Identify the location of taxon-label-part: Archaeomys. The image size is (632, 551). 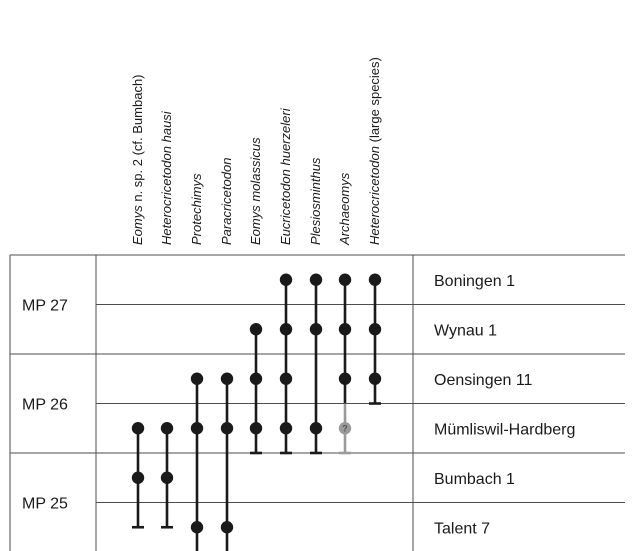
(344, 209).